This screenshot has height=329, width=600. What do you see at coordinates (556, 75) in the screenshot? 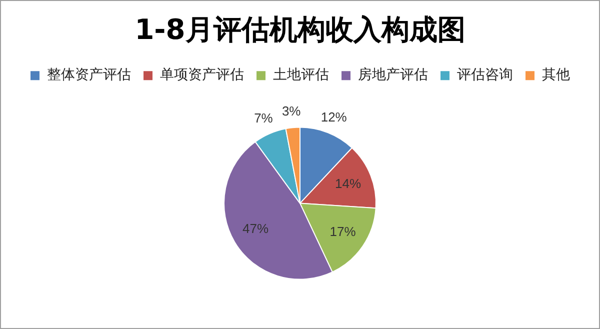
I see `legend-label: 其他` at bounding box center [556, 75].